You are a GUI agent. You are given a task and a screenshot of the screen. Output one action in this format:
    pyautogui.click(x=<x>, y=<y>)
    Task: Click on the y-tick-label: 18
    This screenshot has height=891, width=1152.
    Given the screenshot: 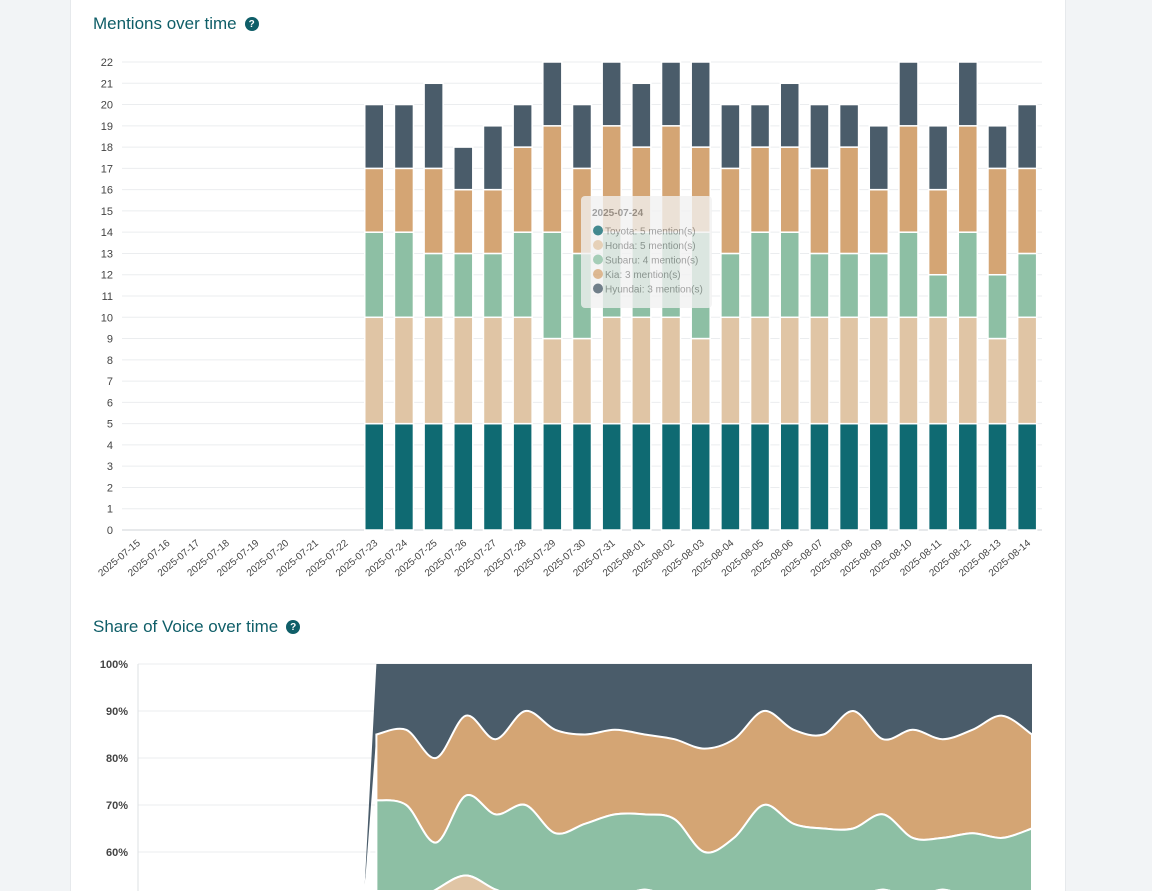 What is the action you would take?
    pyautogui.click(x=107, y=148)
    